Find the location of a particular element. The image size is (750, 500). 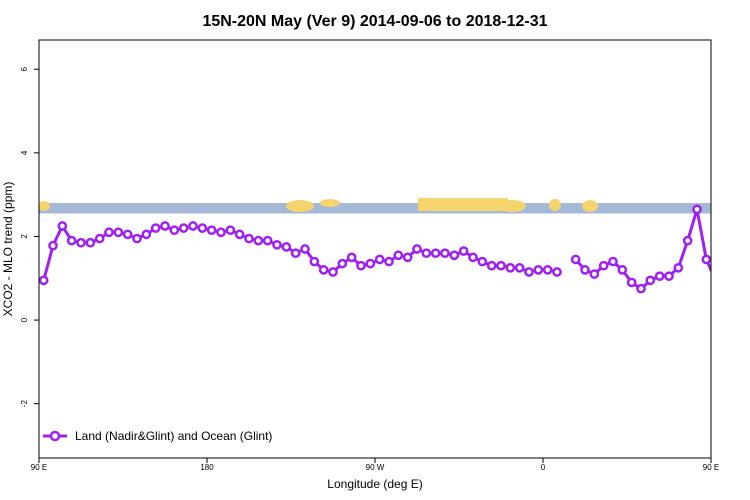

legend: Land (Nadir&Glint) and Ocean (Glint) is located at coordinates (157, 436).